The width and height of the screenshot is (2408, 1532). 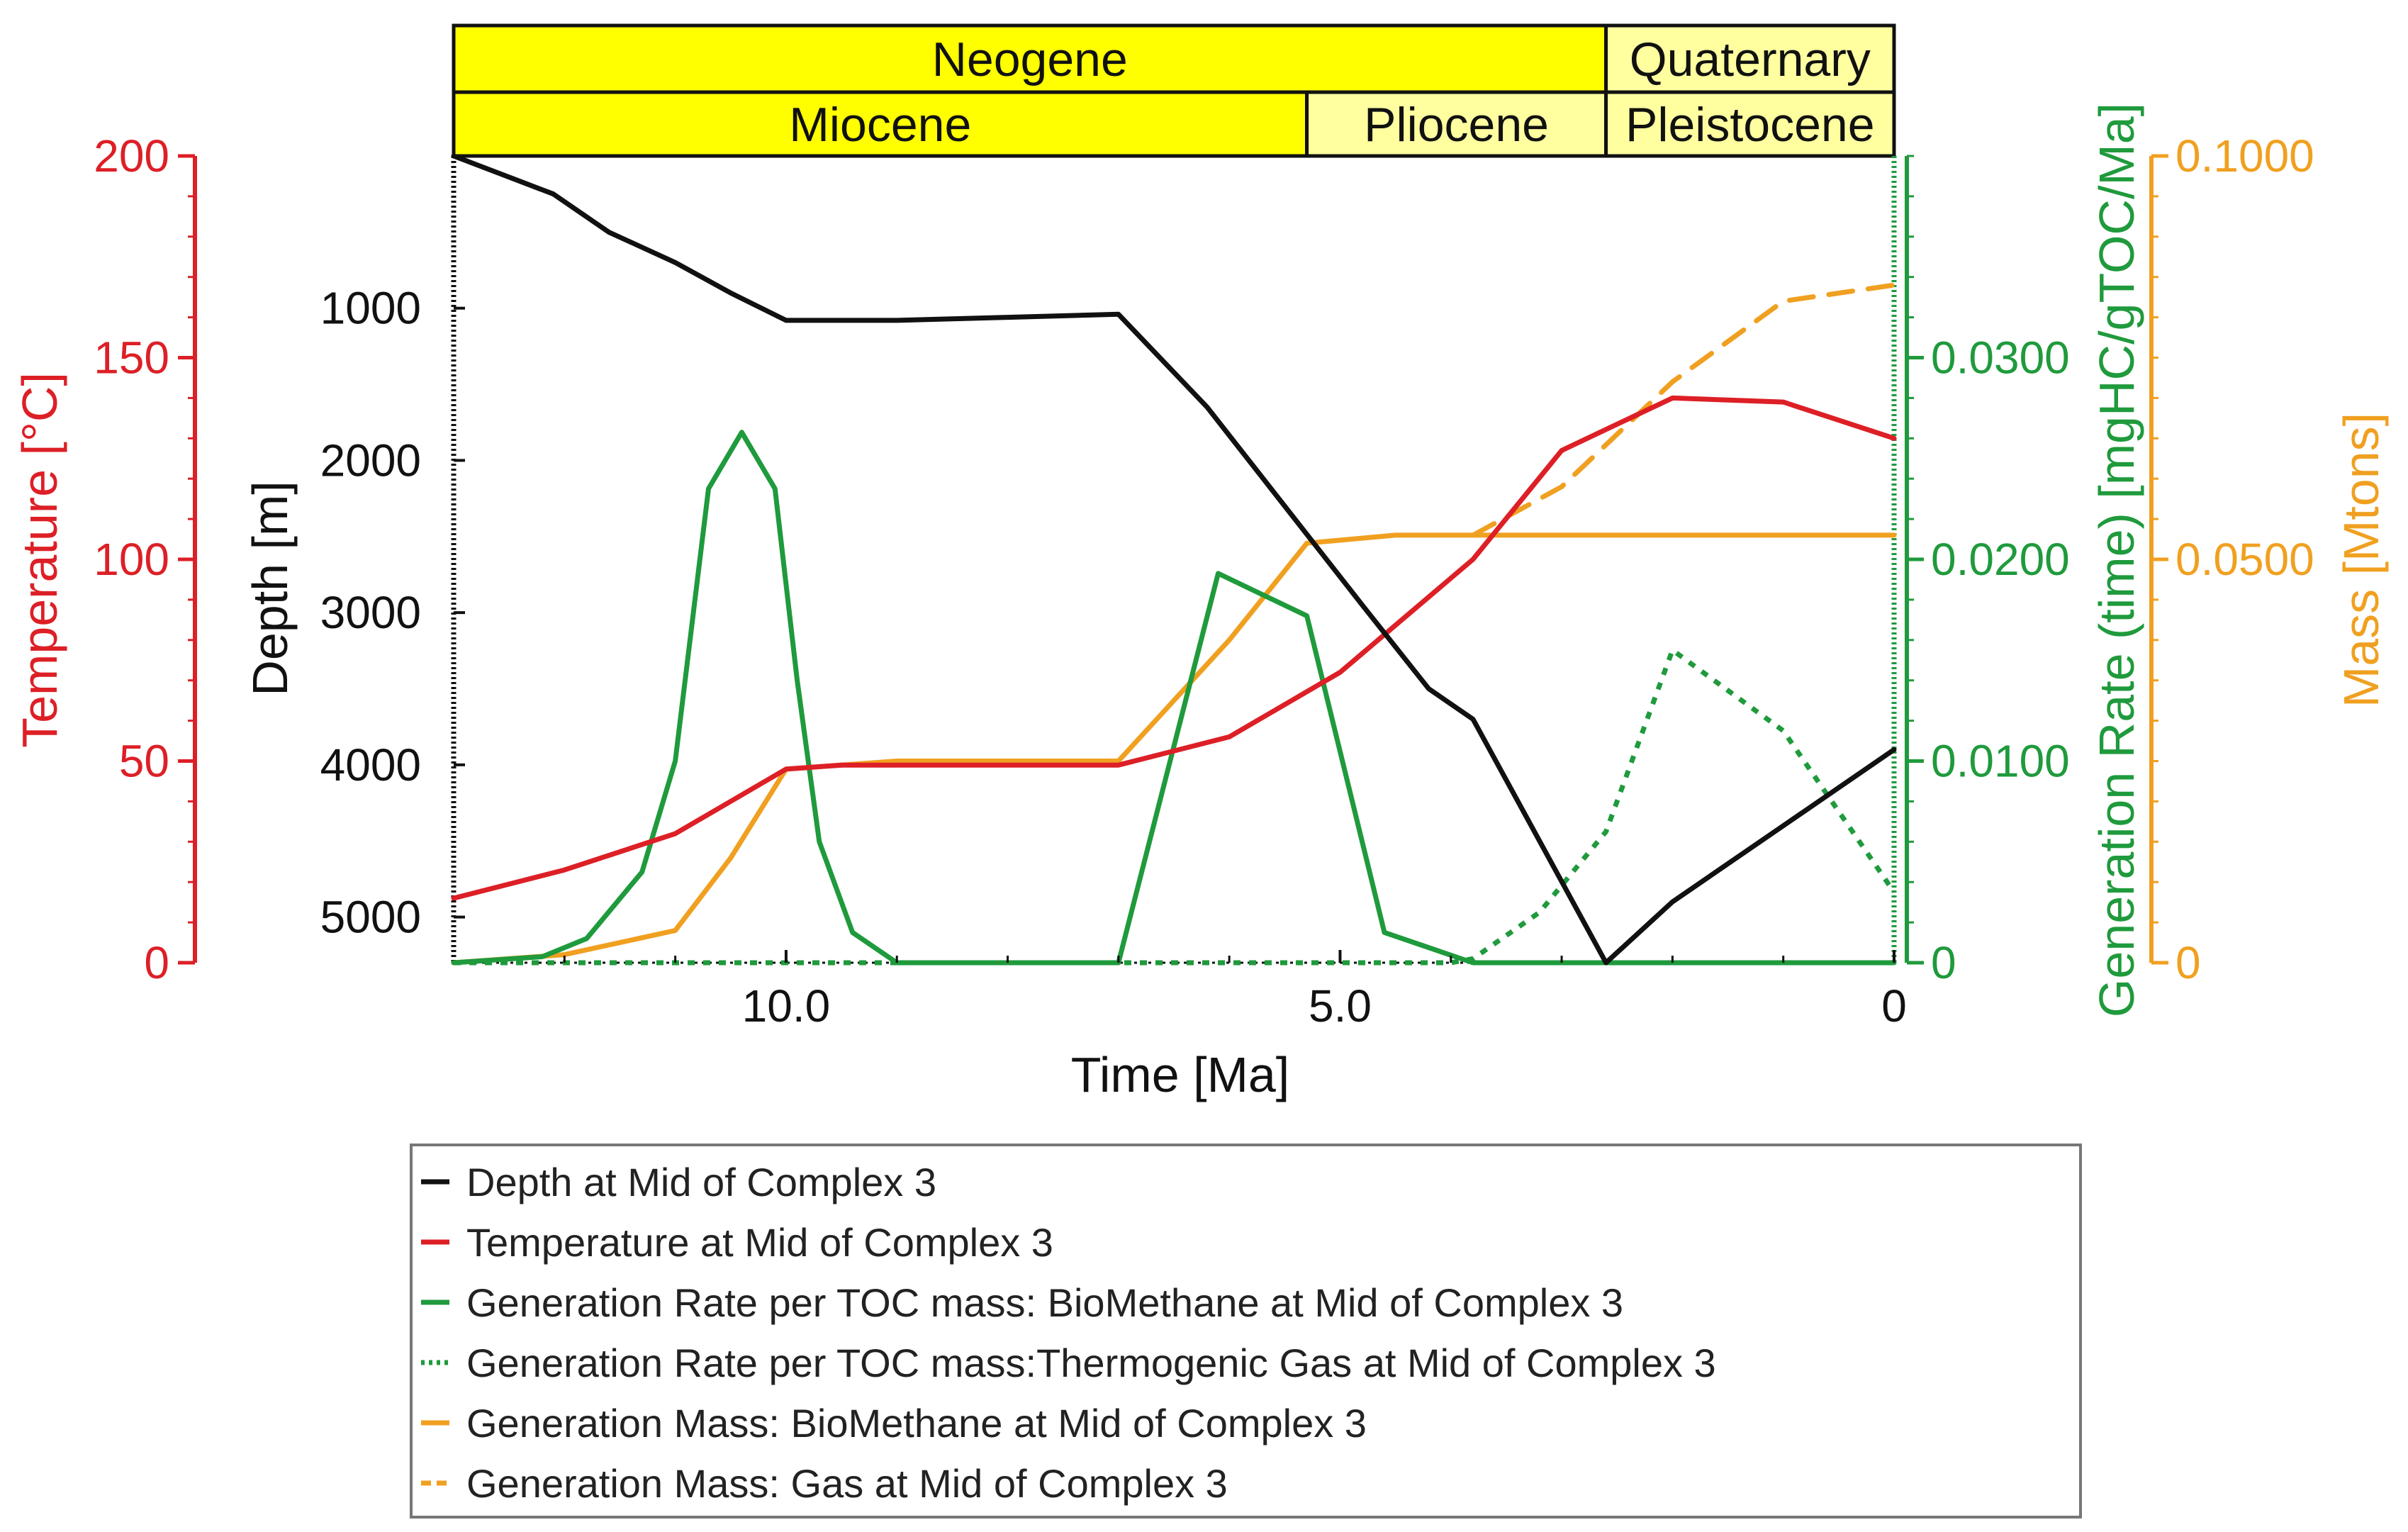 I want to click on thermogenic-rate-line, so click(x=1175, y=806).